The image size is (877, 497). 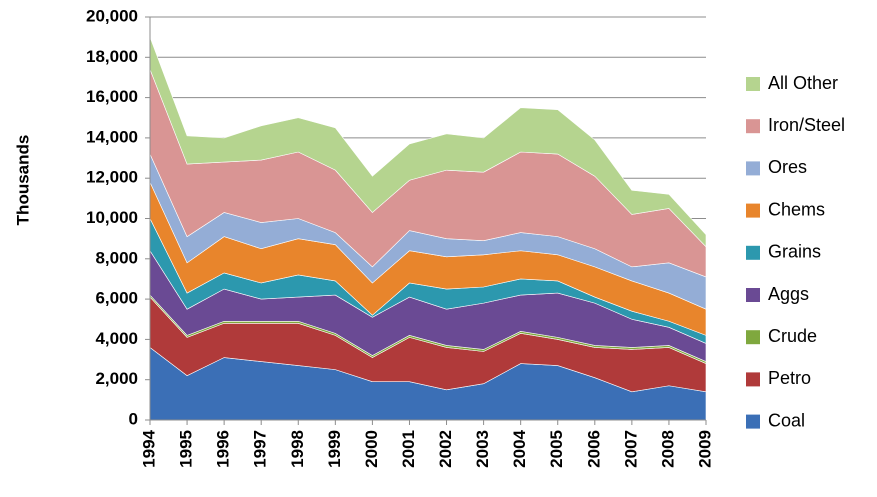 What do you see at coordinates (803, 83) in the screenshot?
I see `legend-label: All Other` at bounding box center [803, 83].